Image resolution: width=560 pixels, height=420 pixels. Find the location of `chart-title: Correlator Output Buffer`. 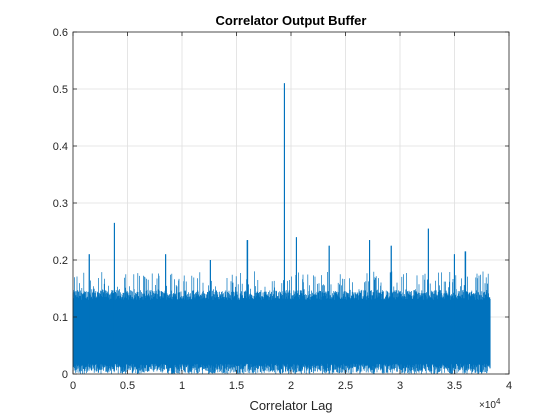

chart-title: Correlator Output Buffer is located at coordinates (291, 20).